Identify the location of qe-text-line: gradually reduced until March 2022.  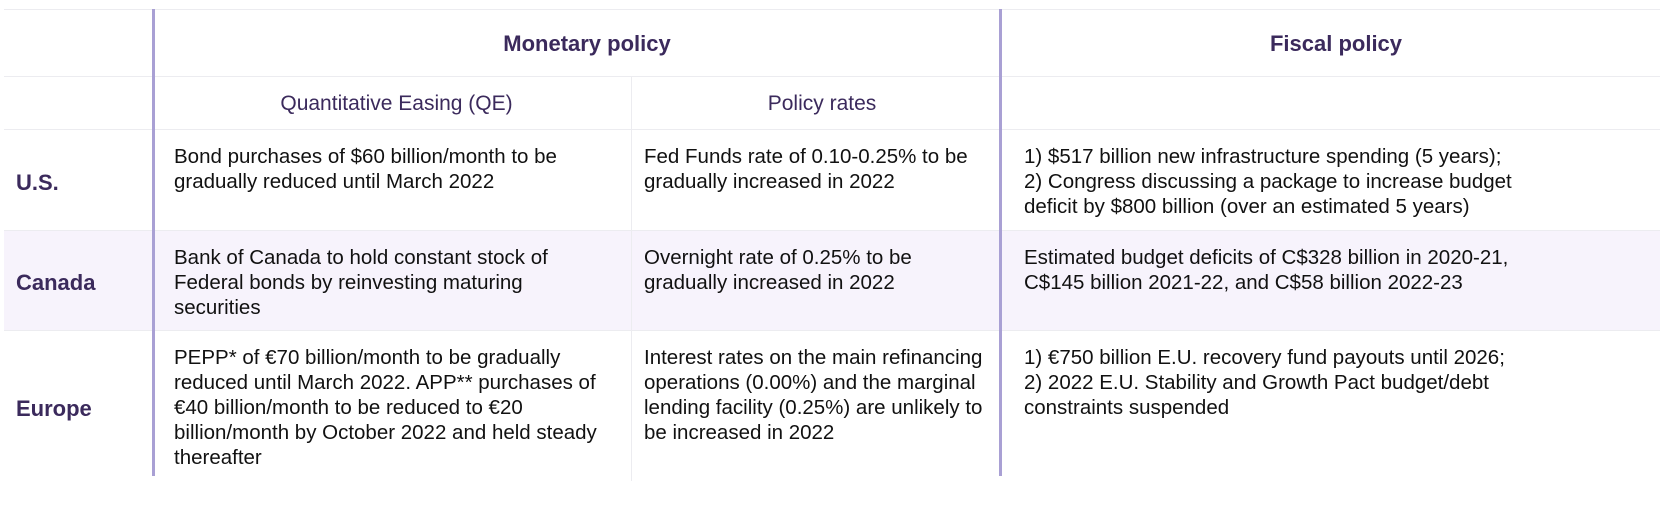
(334, 181).